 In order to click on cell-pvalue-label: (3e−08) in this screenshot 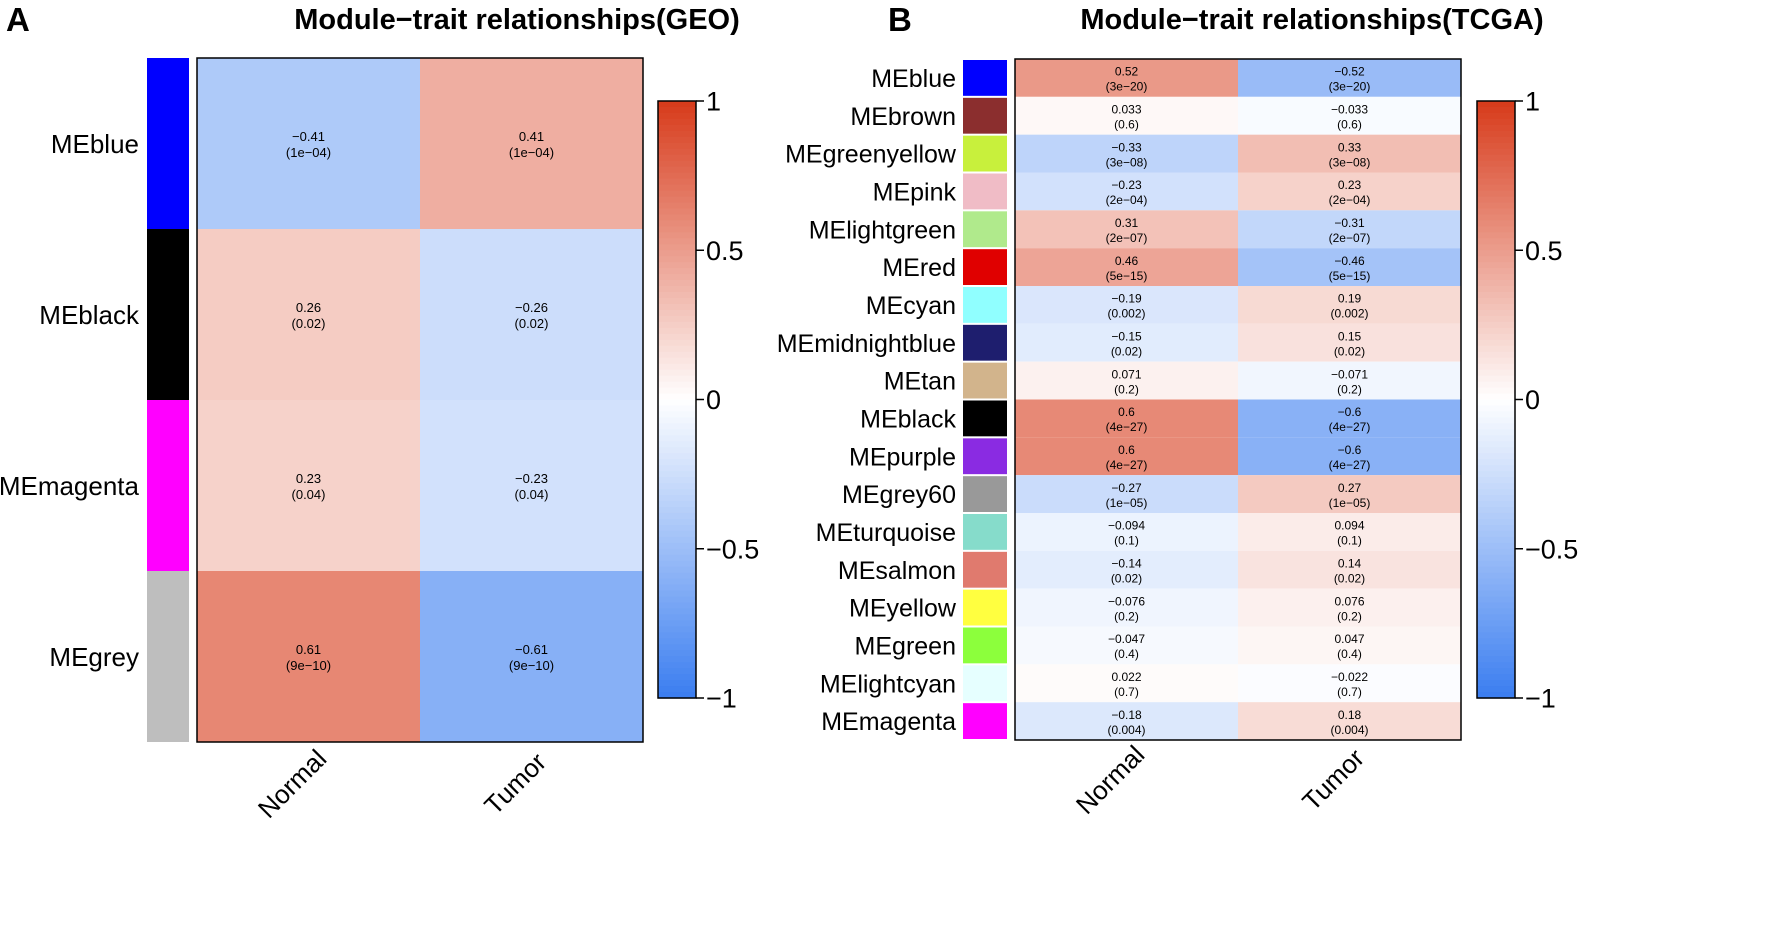, I will do `click(1127, 162)`.